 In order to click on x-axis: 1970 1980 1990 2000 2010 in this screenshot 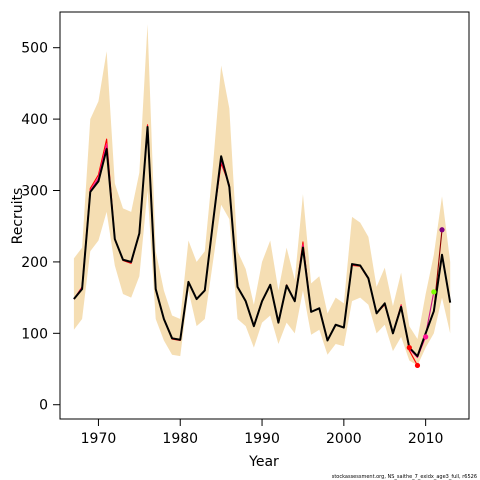, I will do `click(262, 433)`.